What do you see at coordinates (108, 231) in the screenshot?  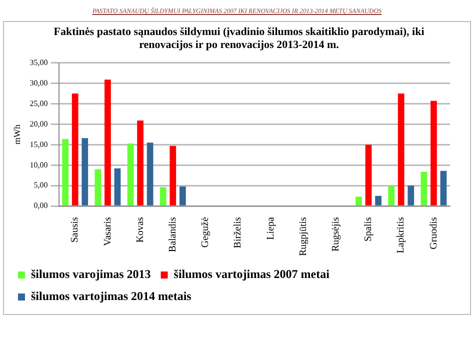 I see `x-tick-label: Vasaris` at bounding box center [108, 231].